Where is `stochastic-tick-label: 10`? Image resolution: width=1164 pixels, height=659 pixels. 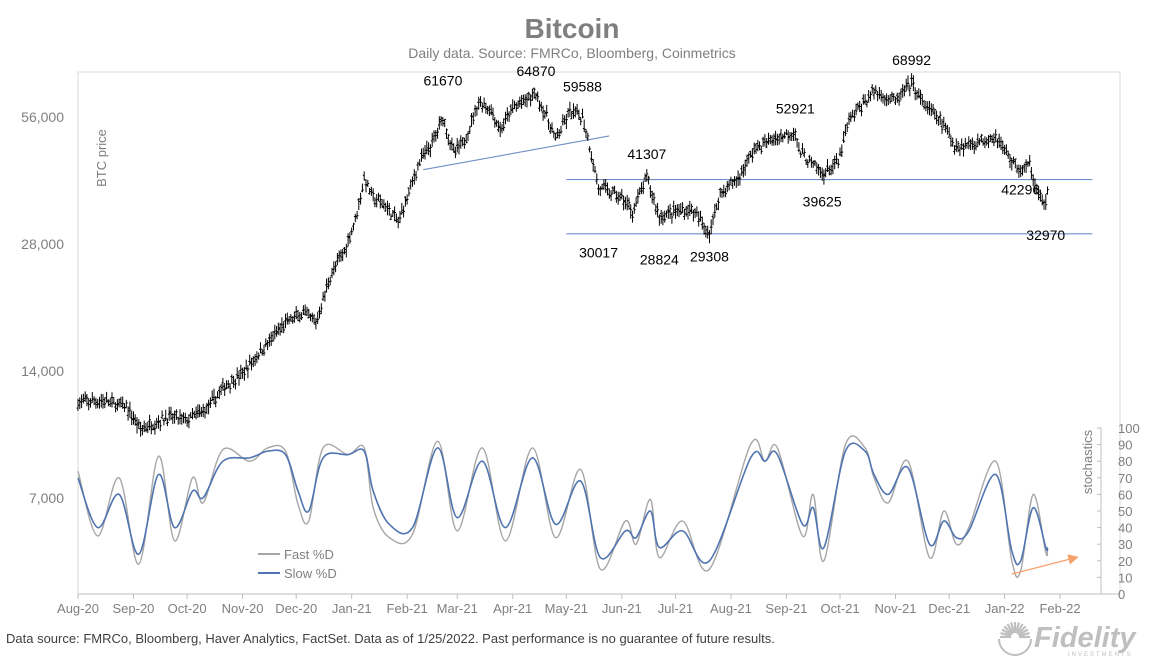
stochastic-tick-label: 10 is located at coordinates (1125, 577).